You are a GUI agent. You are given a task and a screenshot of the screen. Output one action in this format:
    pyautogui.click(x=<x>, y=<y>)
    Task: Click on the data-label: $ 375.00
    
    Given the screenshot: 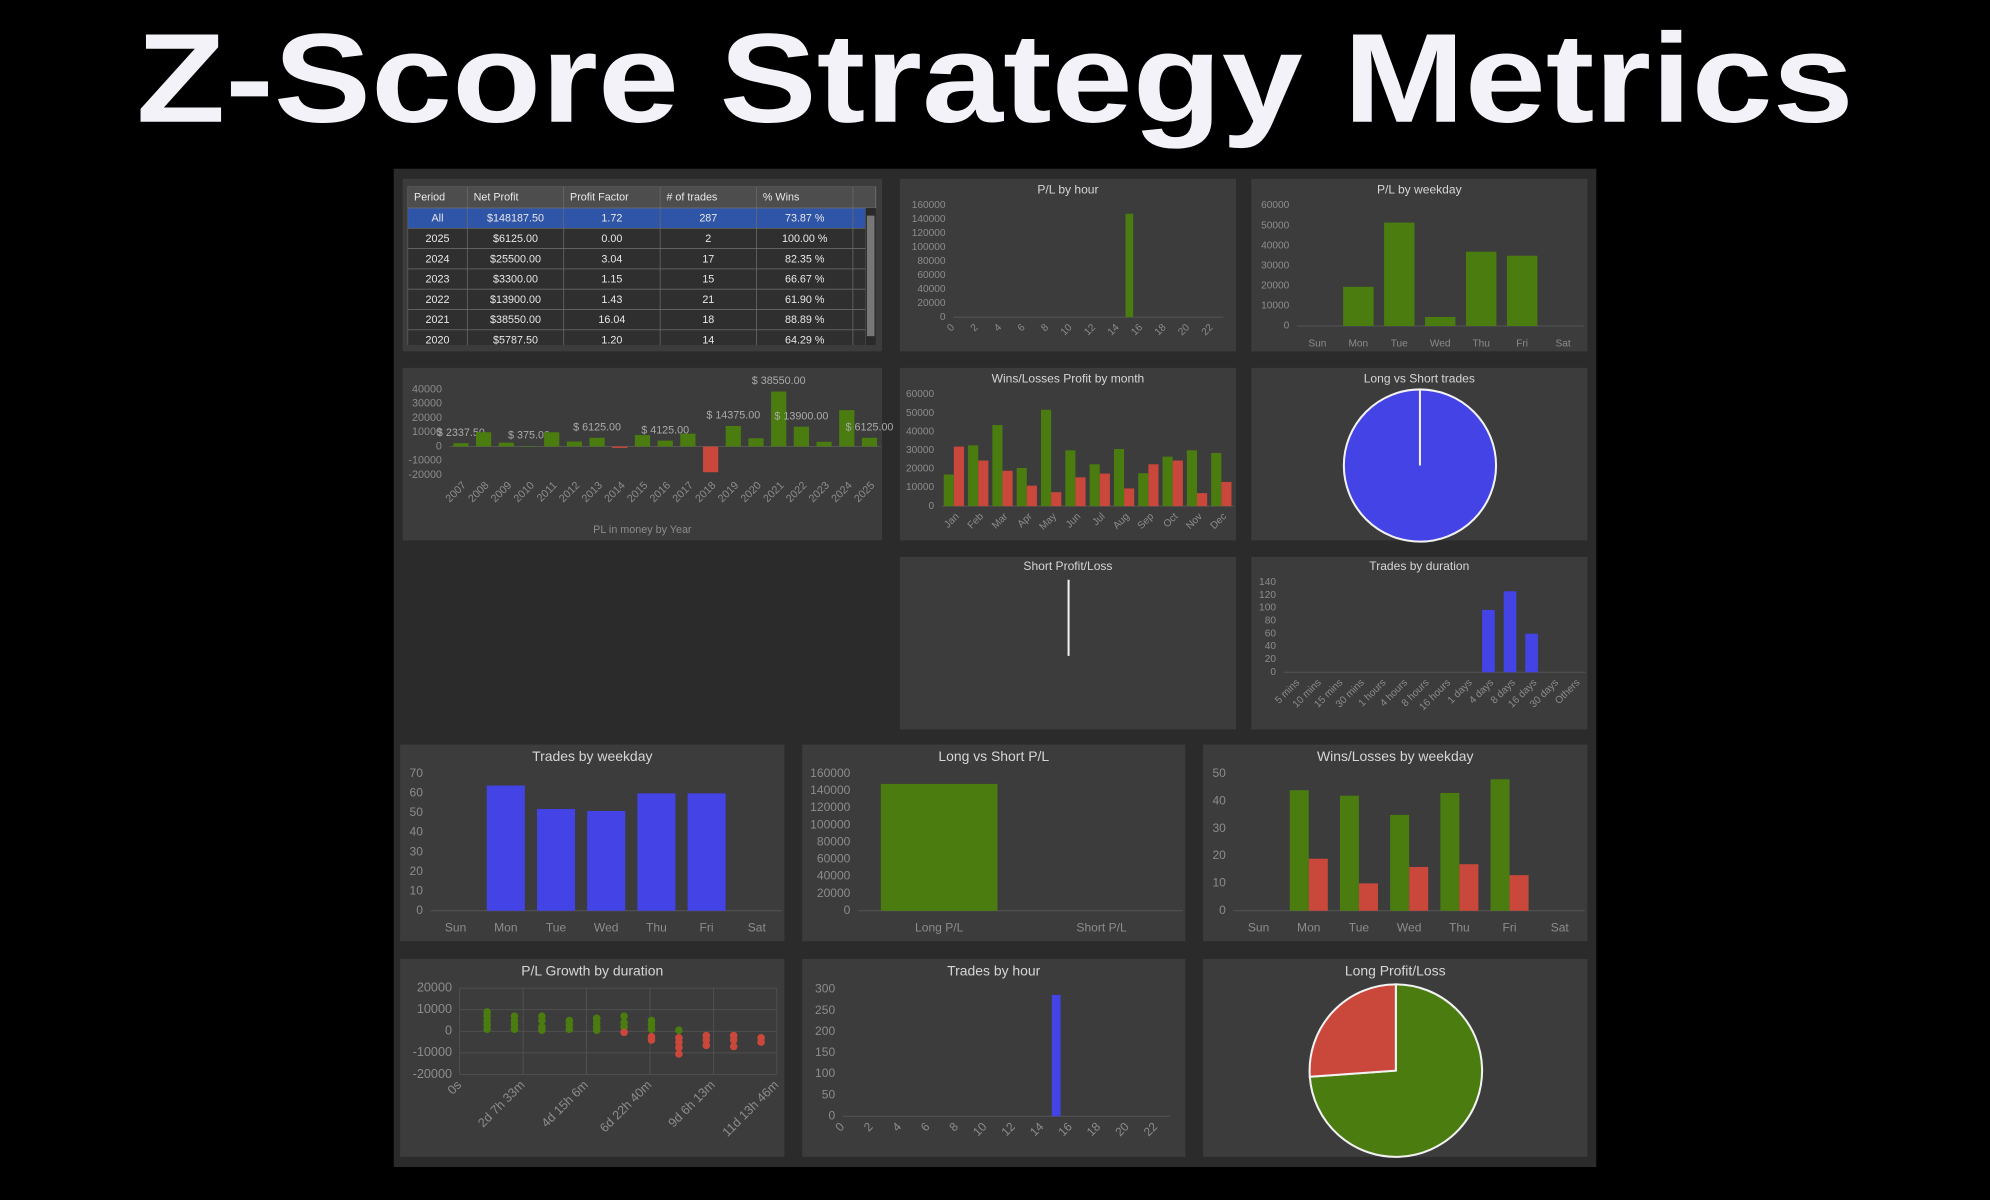 What is the action you would take?
    pyautogui.click(x=529, y=436)
    